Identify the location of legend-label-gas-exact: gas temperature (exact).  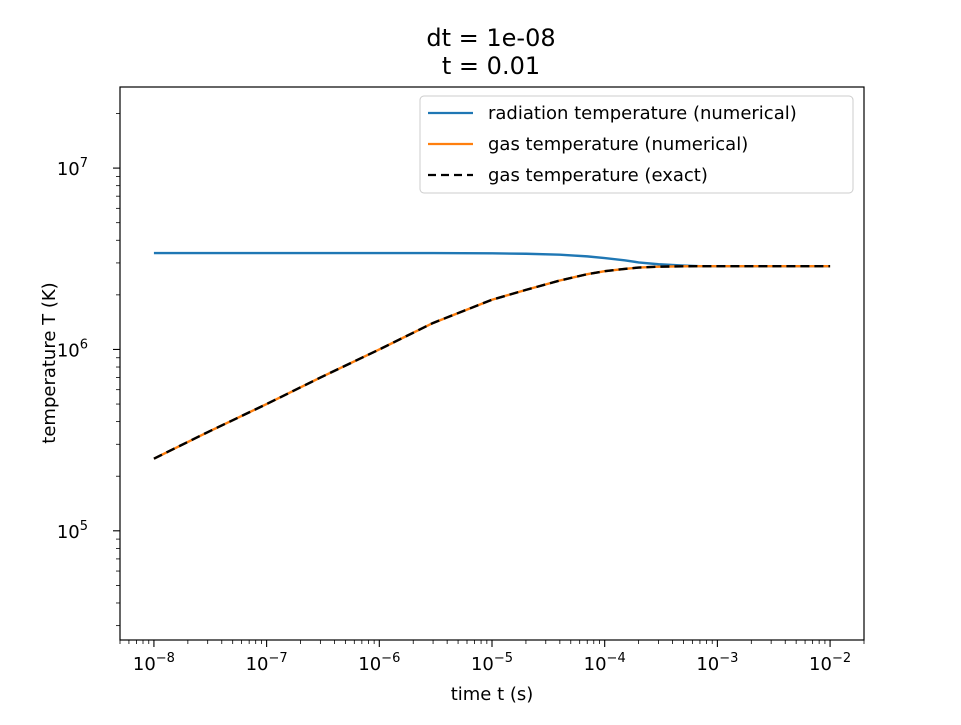
(598, 175).